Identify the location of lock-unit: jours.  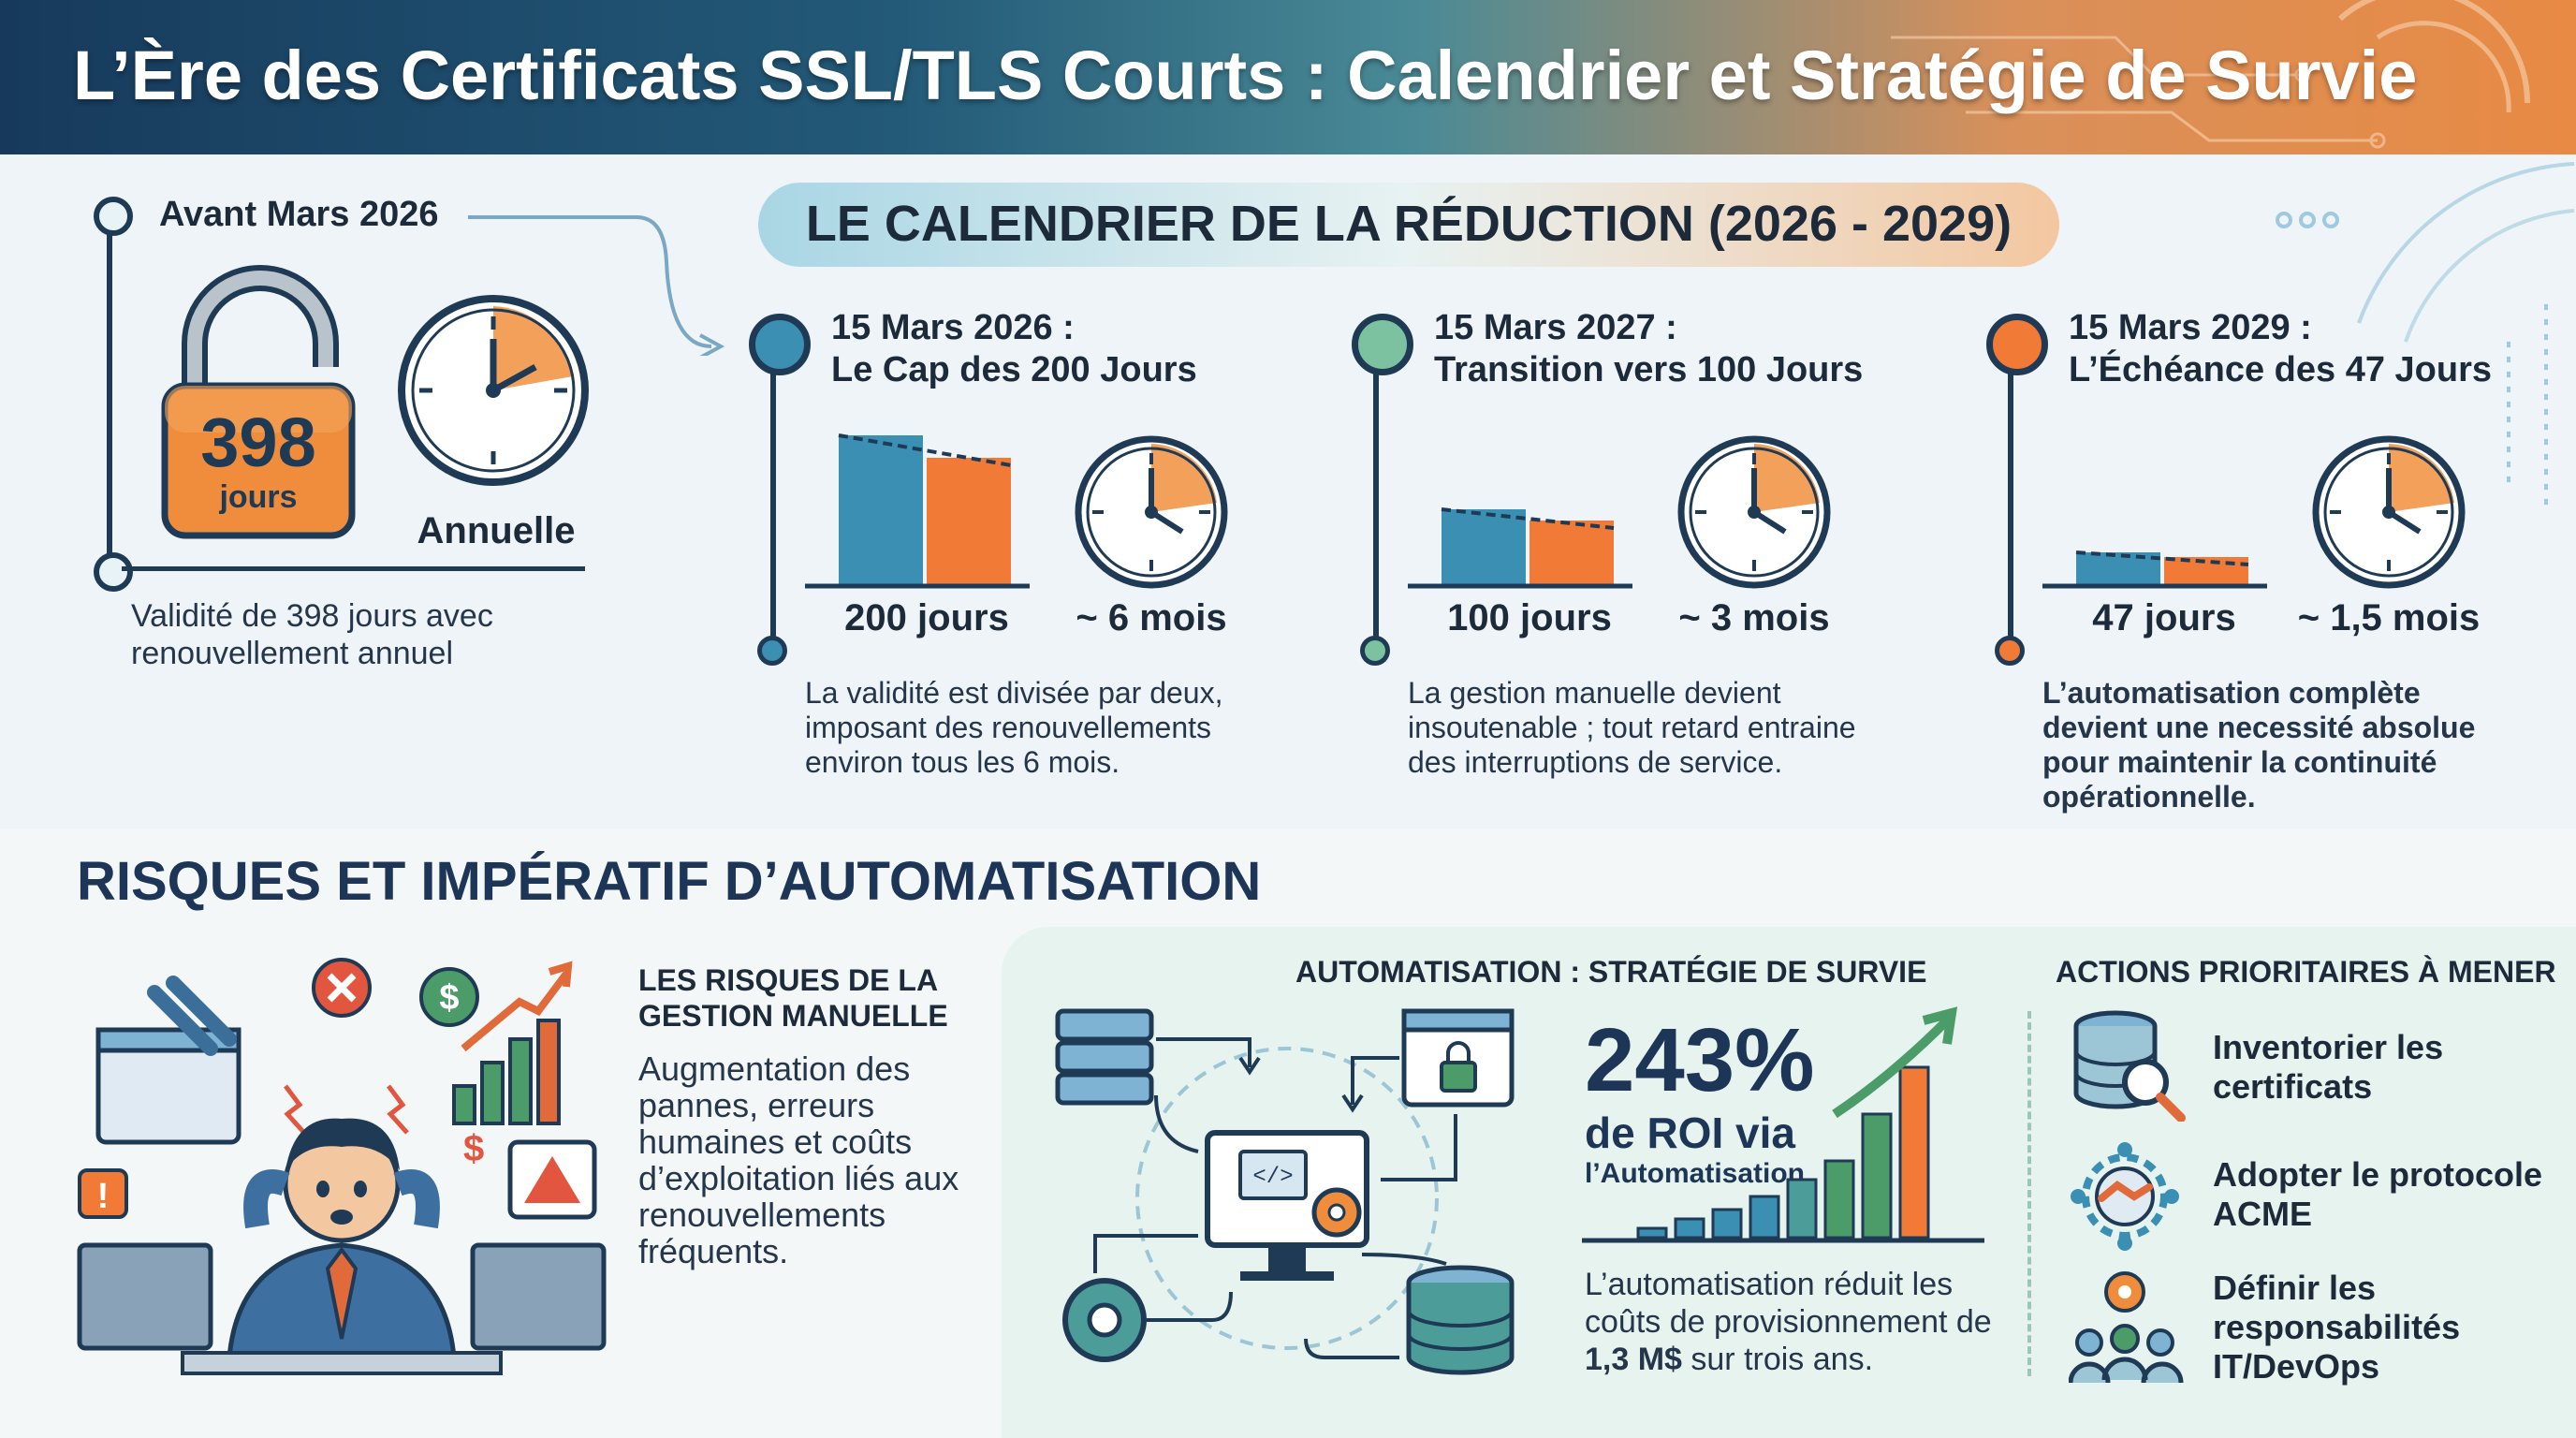
(258, 497).